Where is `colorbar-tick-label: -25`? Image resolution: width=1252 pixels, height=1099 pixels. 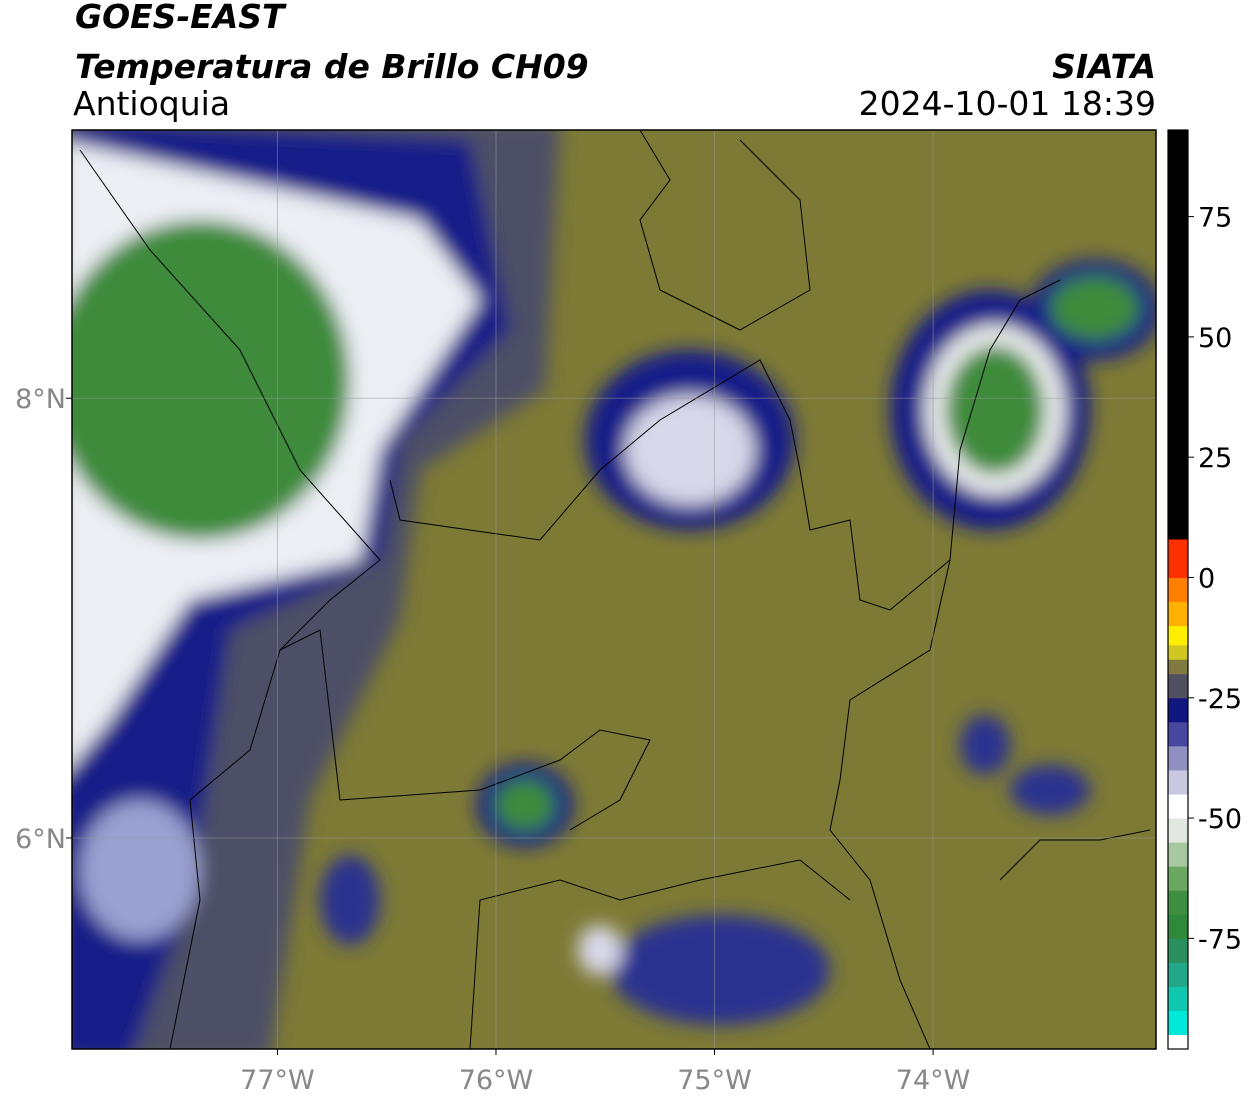 colorbar-tick-label: -25 is located at coordinates (1220, 699).